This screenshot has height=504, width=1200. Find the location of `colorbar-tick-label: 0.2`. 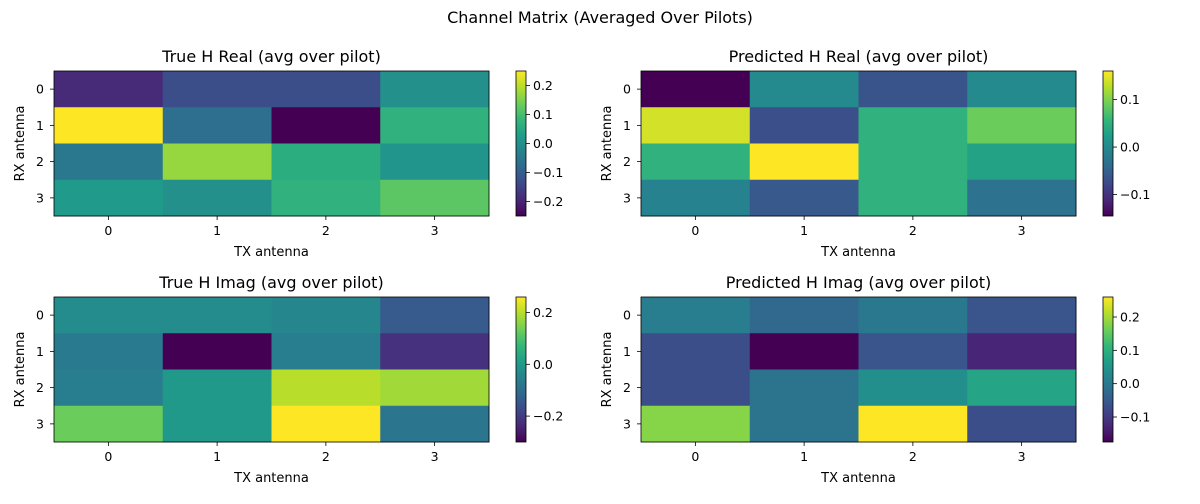

colorbar-tick-label: 0.2 is located at coordinates (1130, 317).